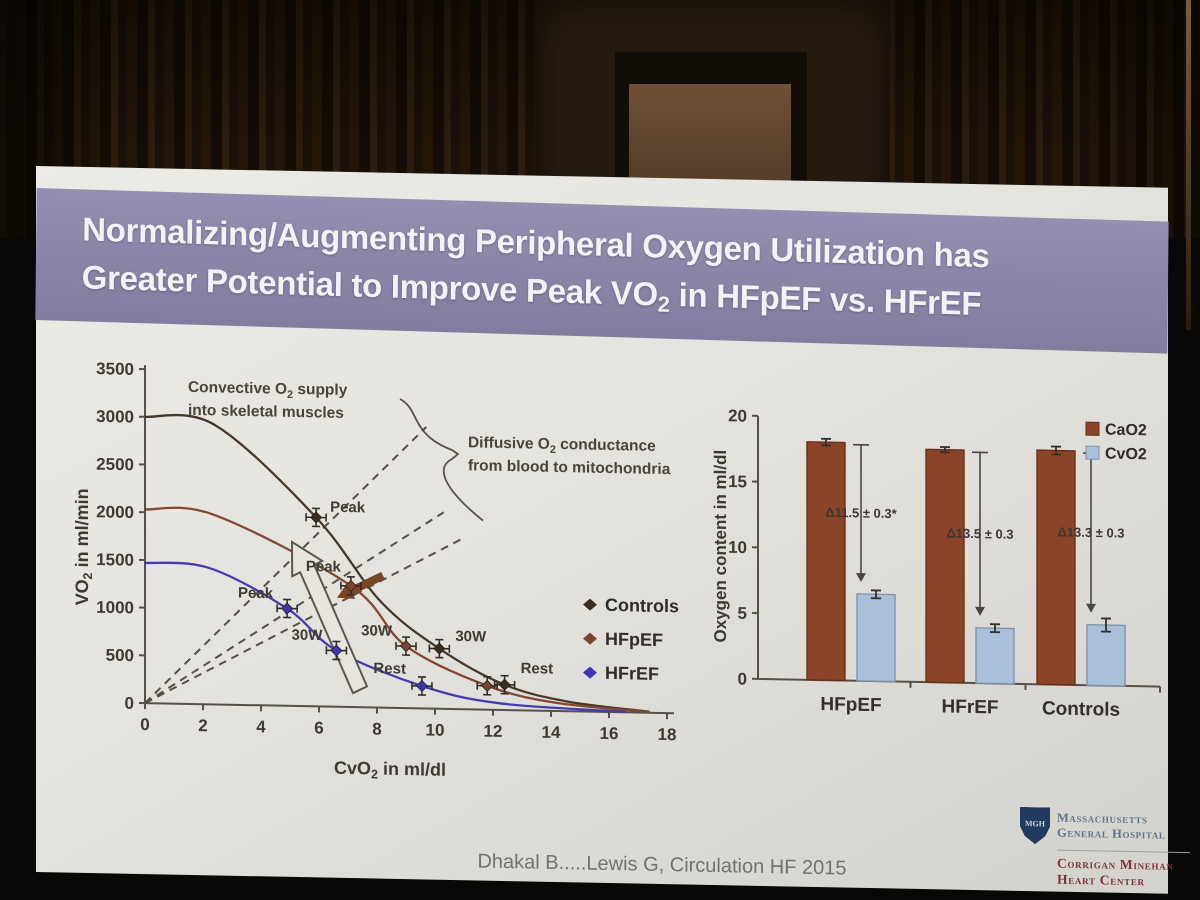 The width and height of the screenshot is (1200, 900). What do you see at coordinates (737, 481) in the screenshot?
I see `y-tick-label: 15` at bounding box center [737, 481].